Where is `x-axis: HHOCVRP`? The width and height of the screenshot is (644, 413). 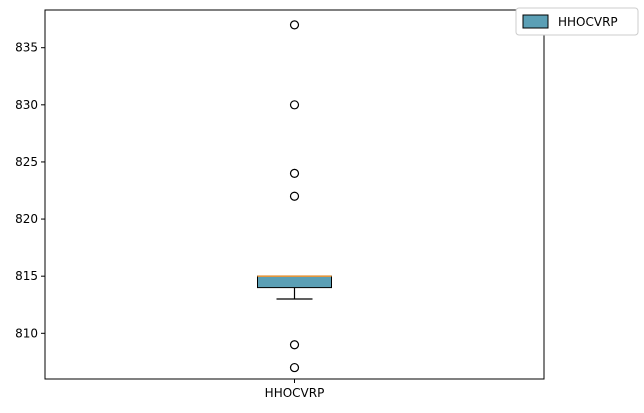 x-axis: HHOCVRP is located at coordinates (295, 389).